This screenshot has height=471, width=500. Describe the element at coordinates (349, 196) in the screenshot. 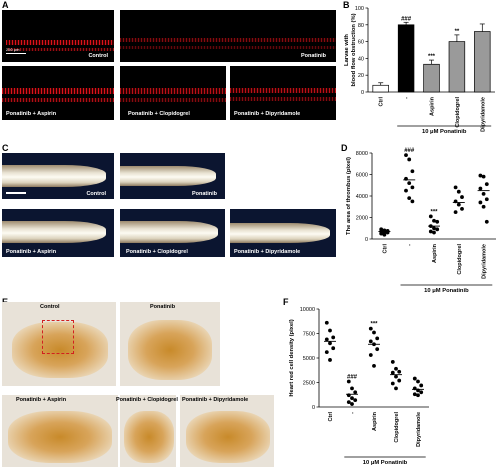

I see `y-axis-label: The area of thrombus (pixel)` at that location.